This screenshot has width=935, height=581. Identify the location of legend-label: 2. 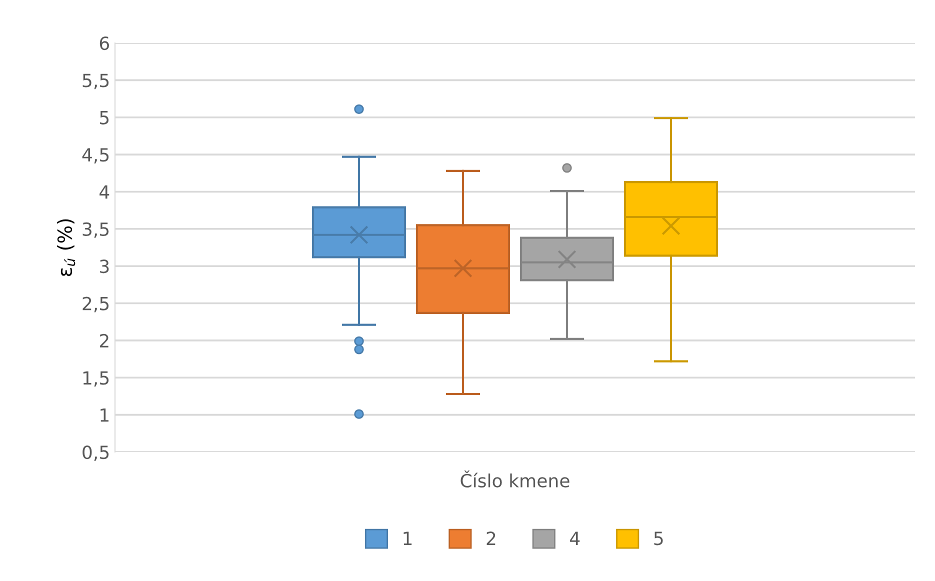
(491, 538).